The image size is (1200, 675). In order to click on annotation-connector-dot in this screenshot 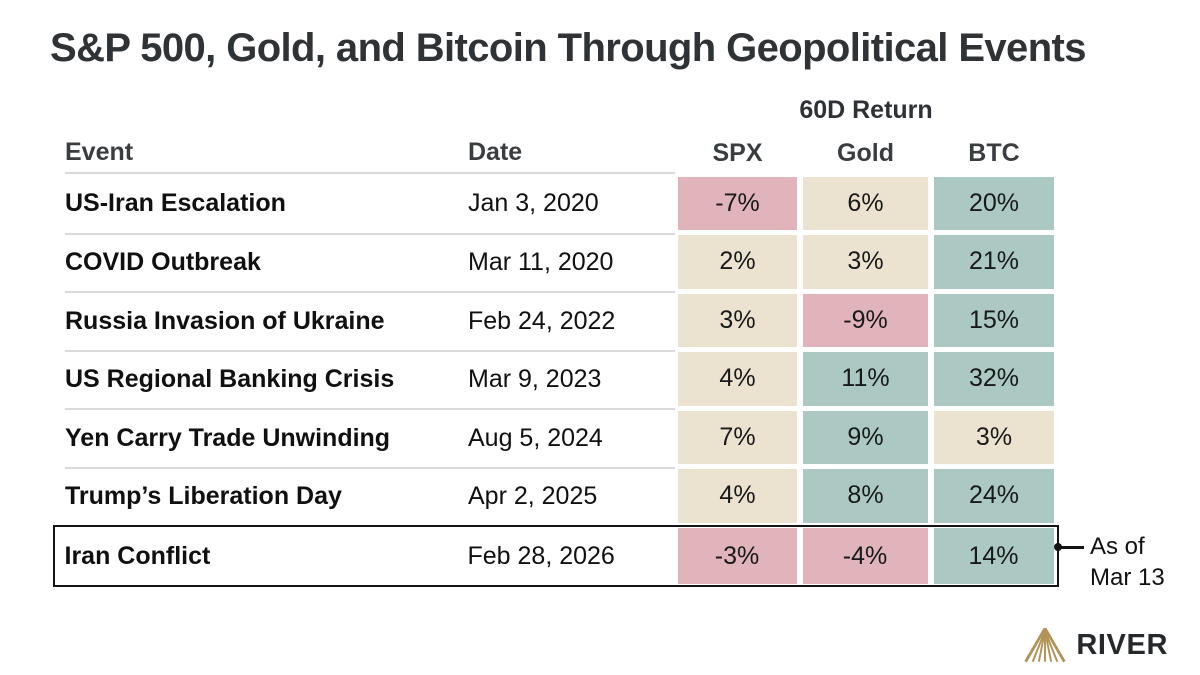, I will do `click(1058, 547)`.